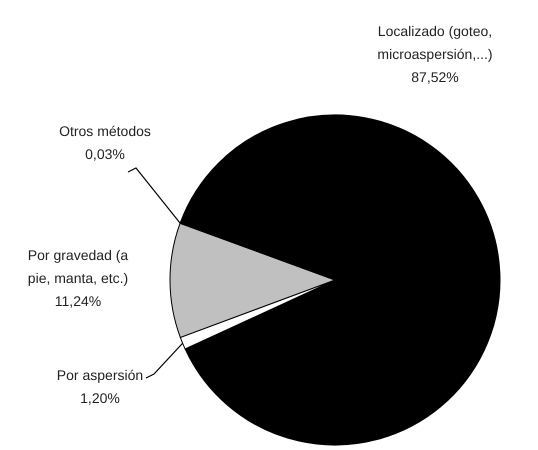 This screenshot has width=538, height=450. What do you see at coordinates (78, 300) in the screenshot?
I see `data-label: 11,24%` at bounding box center [78, 300].